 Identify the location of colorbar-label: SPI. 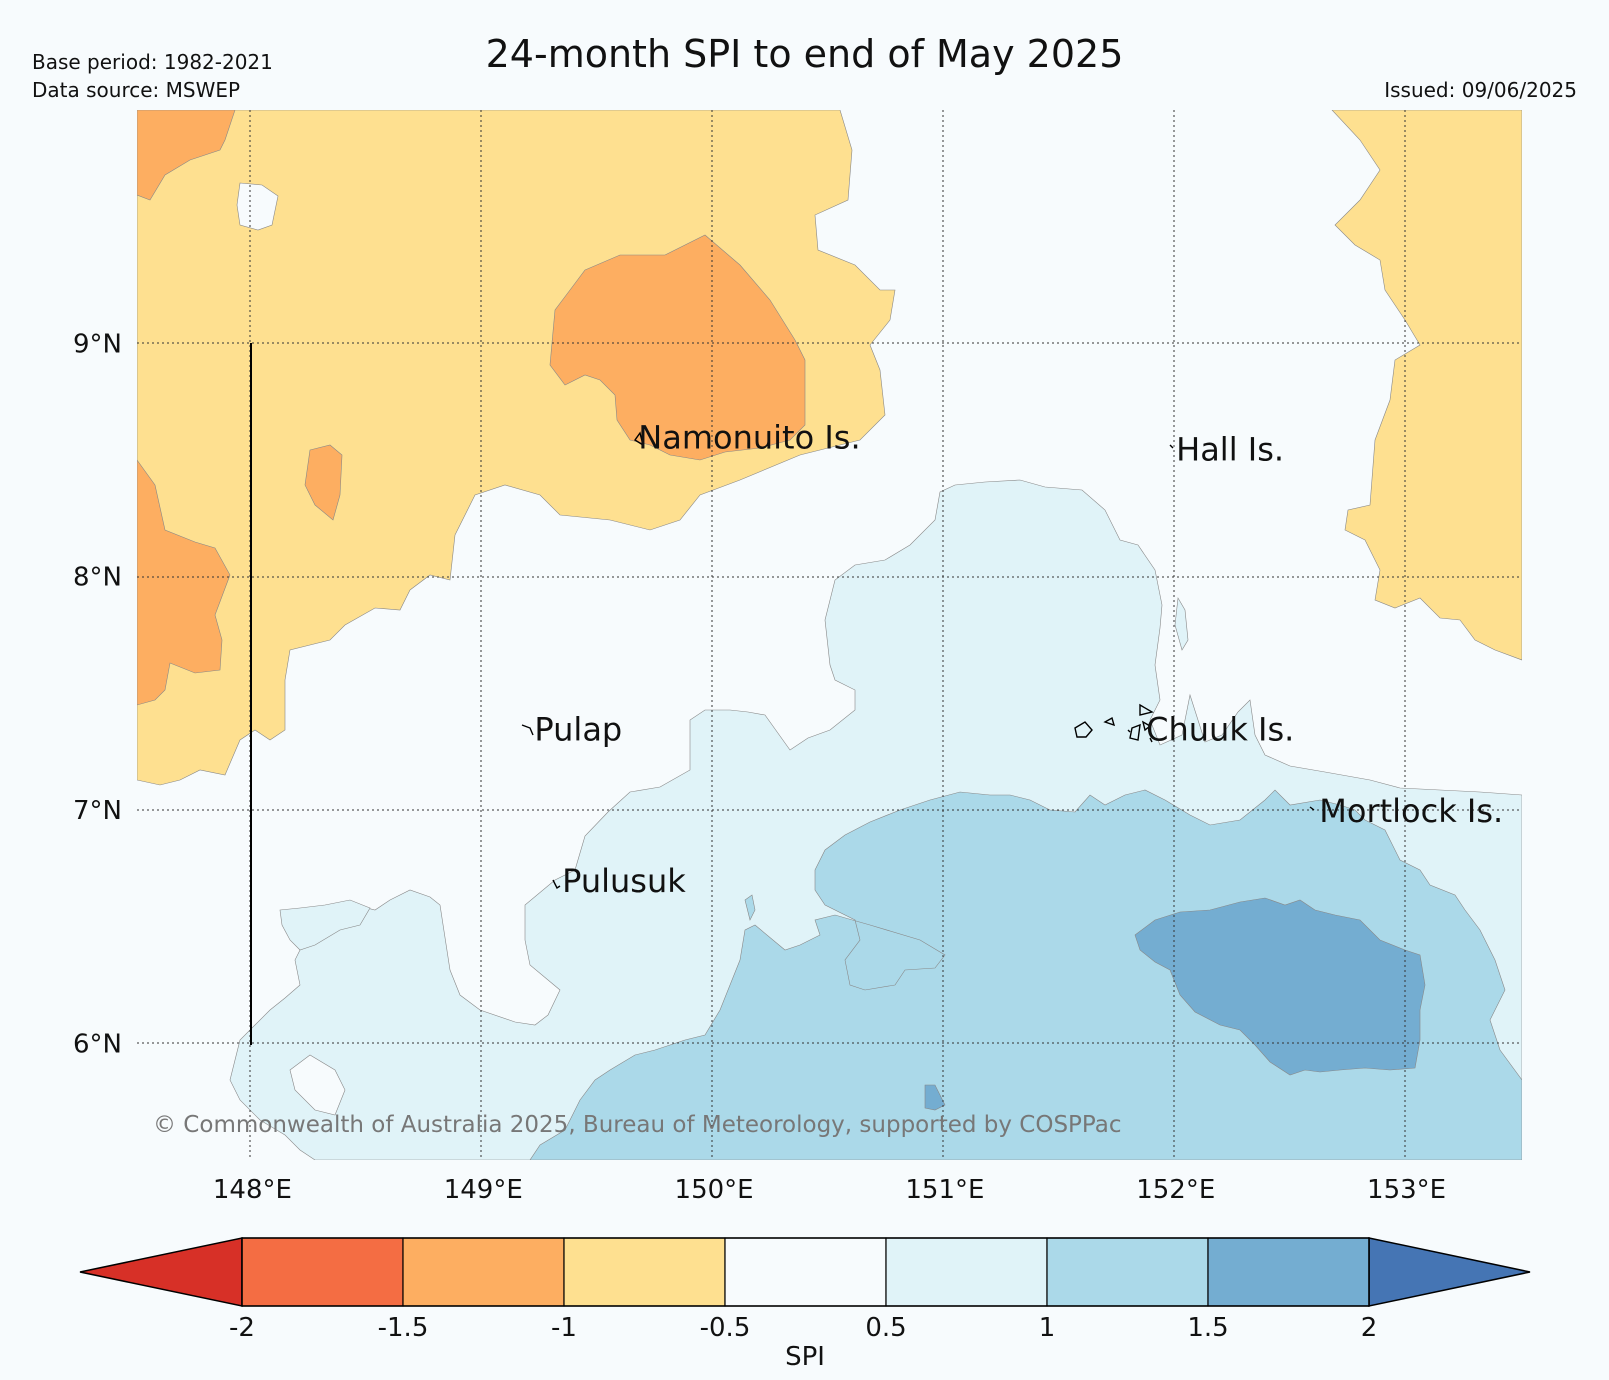
(805, 1357).